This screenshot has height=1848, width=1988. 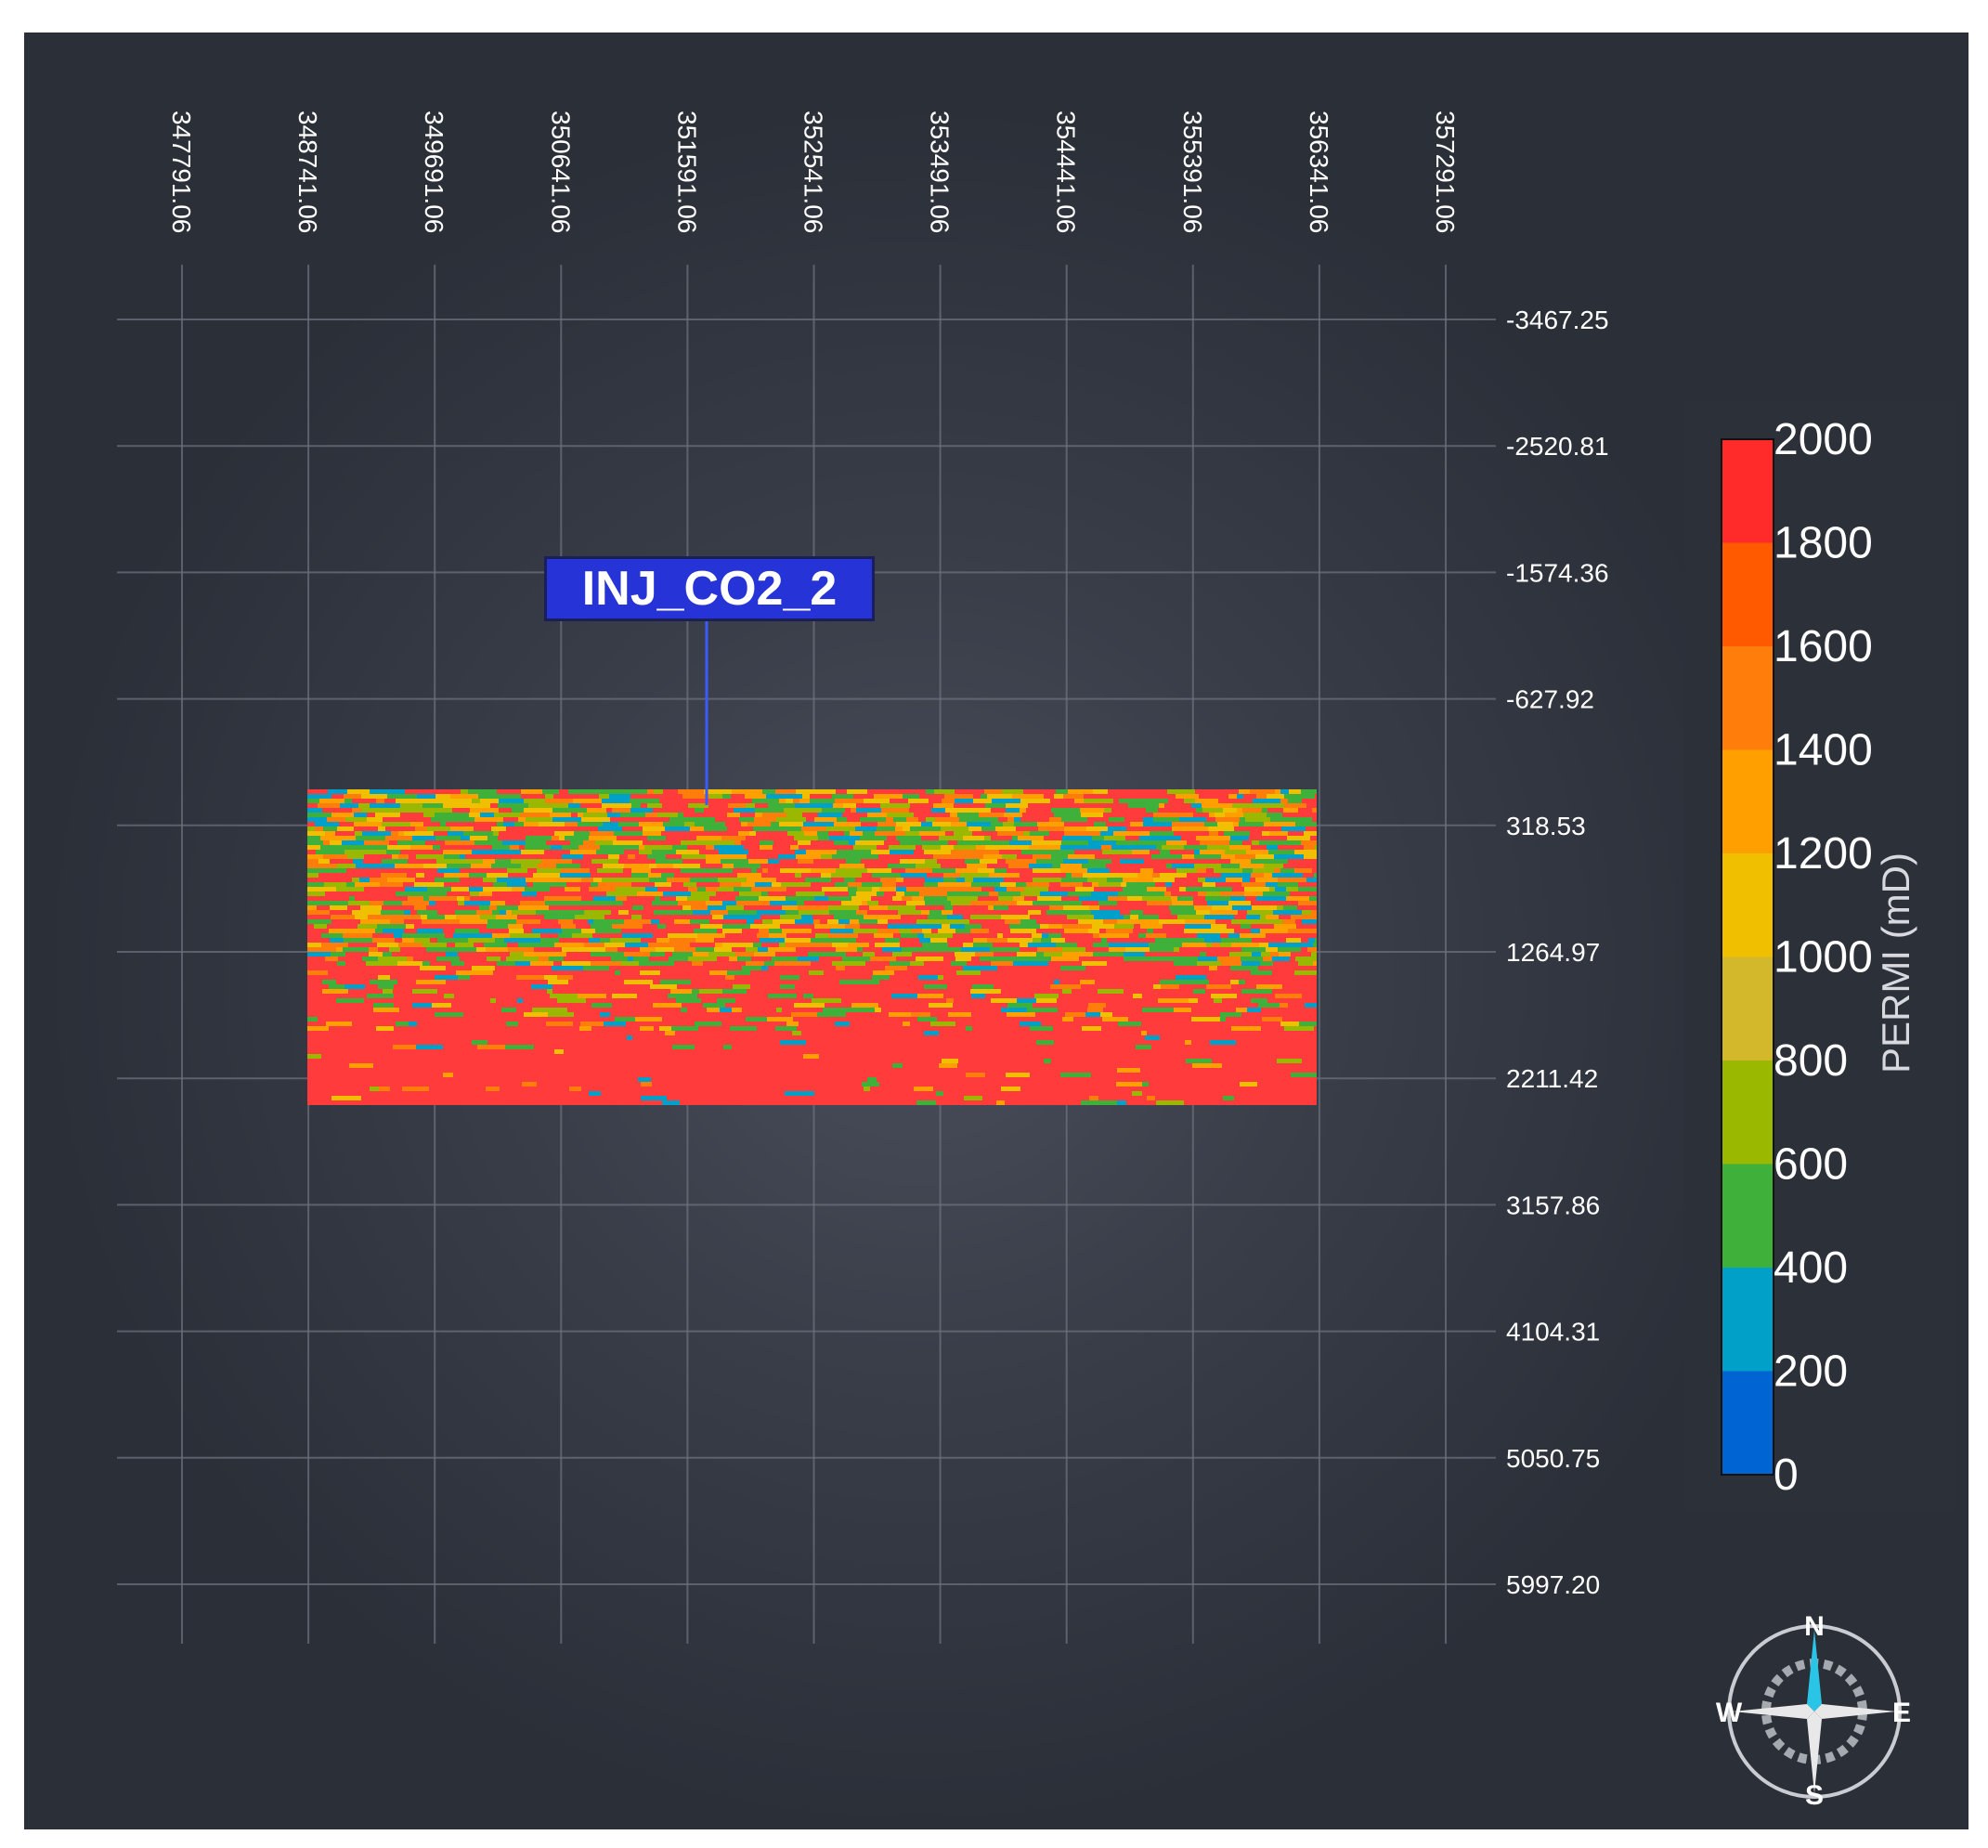 I want to click on y-tick-label: 4104.31, so click(x=1553, y=1332).